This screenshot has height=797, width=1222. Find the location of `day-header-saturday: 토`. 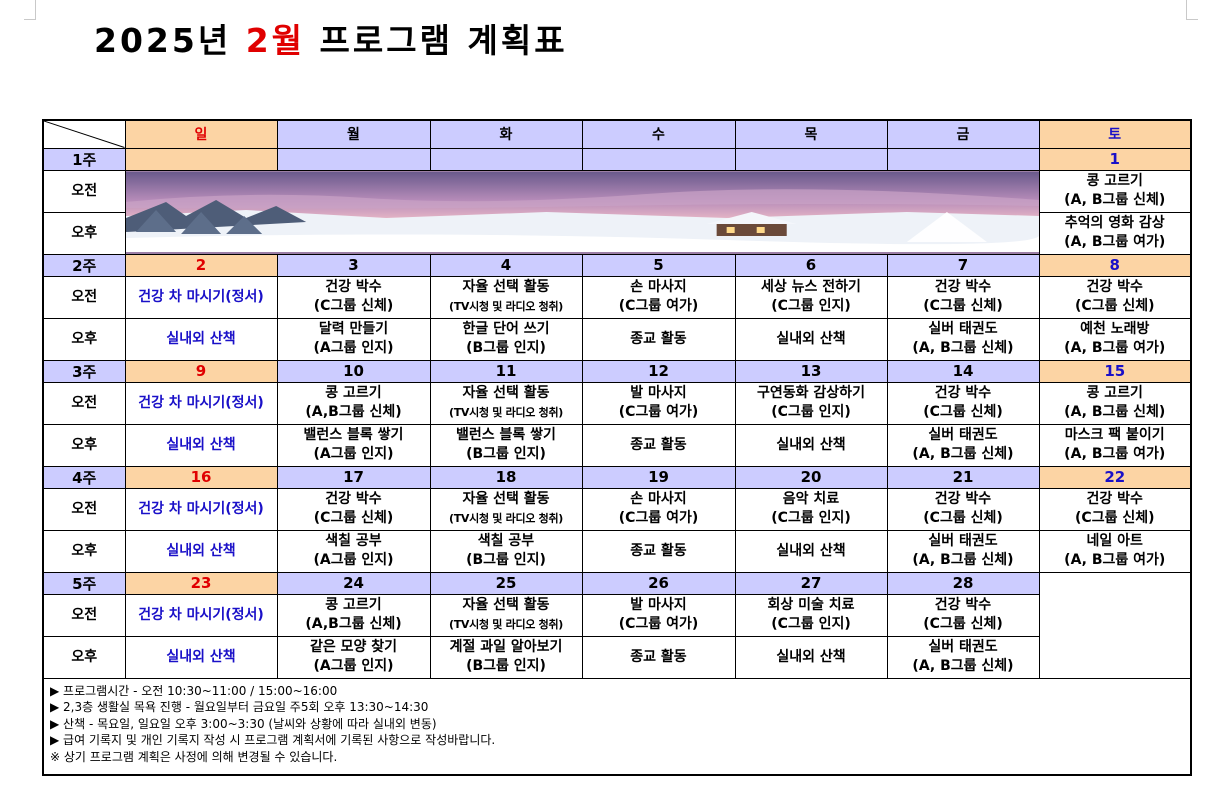

day-header-saturday: 토 is located at coordinates (1115, 134).